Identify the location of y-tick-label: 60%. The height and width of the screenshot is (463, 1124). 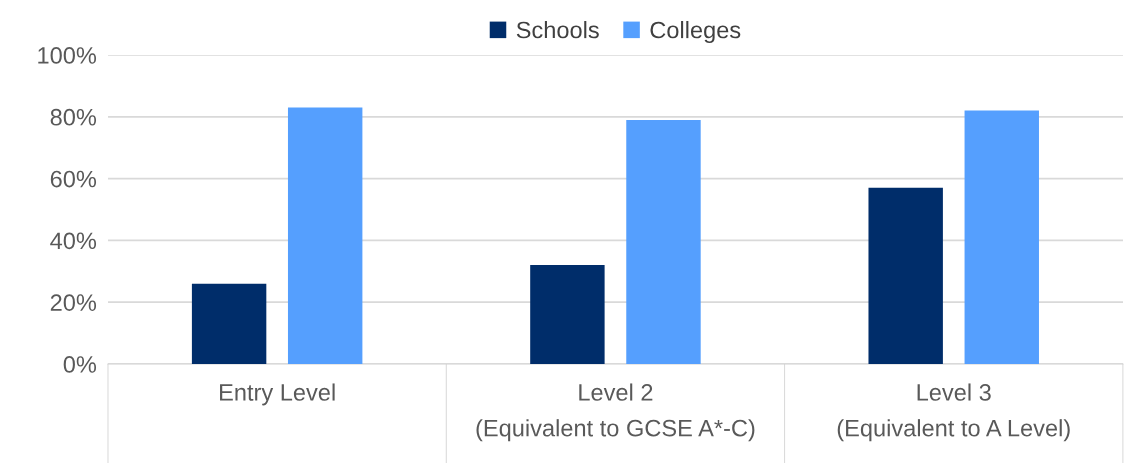
(73, 179).